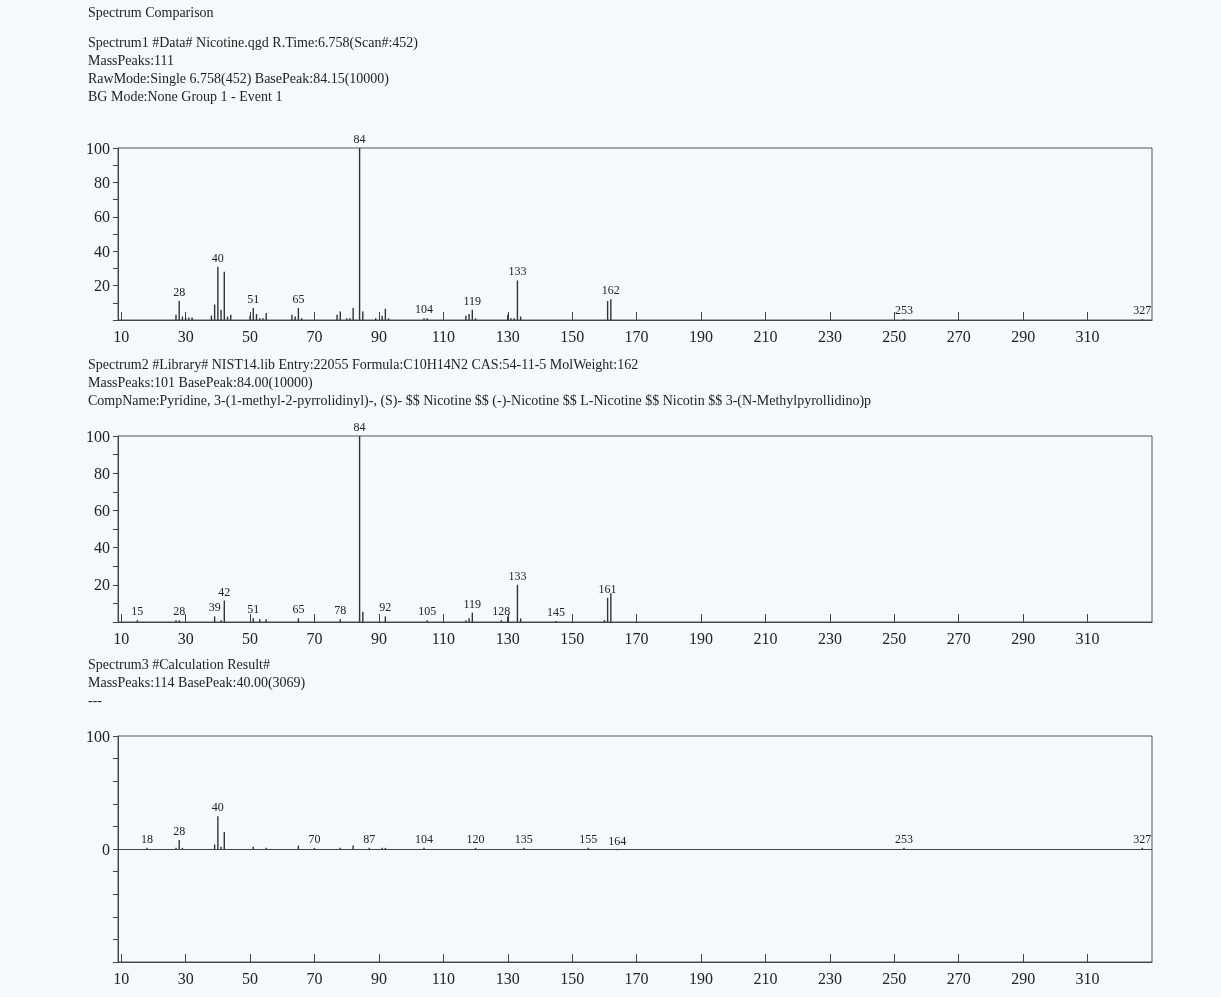 This screenshot has height=997, width=1221. What do you see at coordinates (298, 609) in the screenshot?
I see `annotation: 65` at bounding box center [298, 609].